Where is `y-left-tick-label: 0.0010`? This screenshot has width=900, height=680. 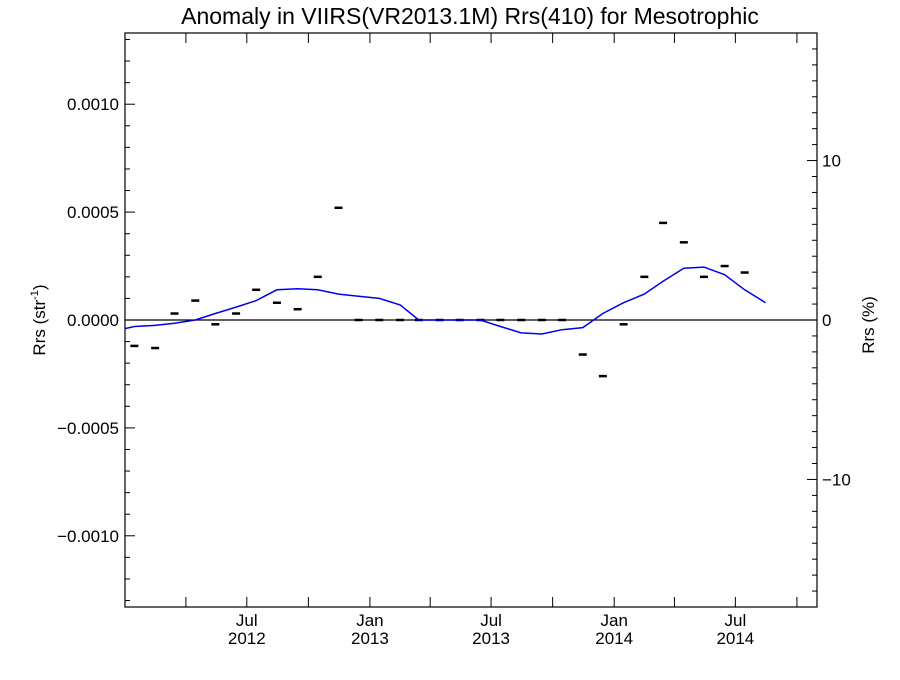
y-left-tick-label: 0.0010 is located at coordinates (93, 104).